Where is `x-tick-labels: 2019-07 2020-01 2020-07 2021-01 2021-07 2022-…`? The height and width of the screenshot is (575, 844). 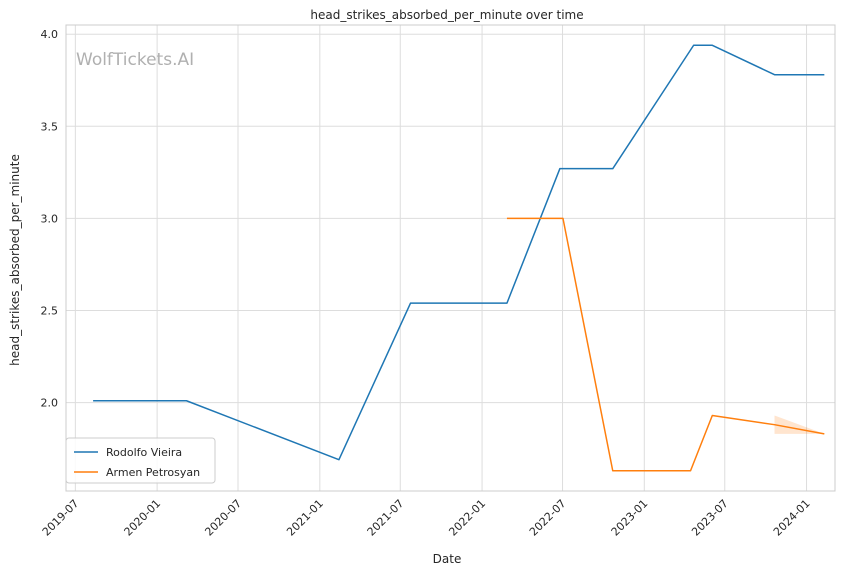
x-tick-labels: 2019-07 2020-01 2020-07 2021-01 2021-07 2022-… is located at coordinates (426, 518).